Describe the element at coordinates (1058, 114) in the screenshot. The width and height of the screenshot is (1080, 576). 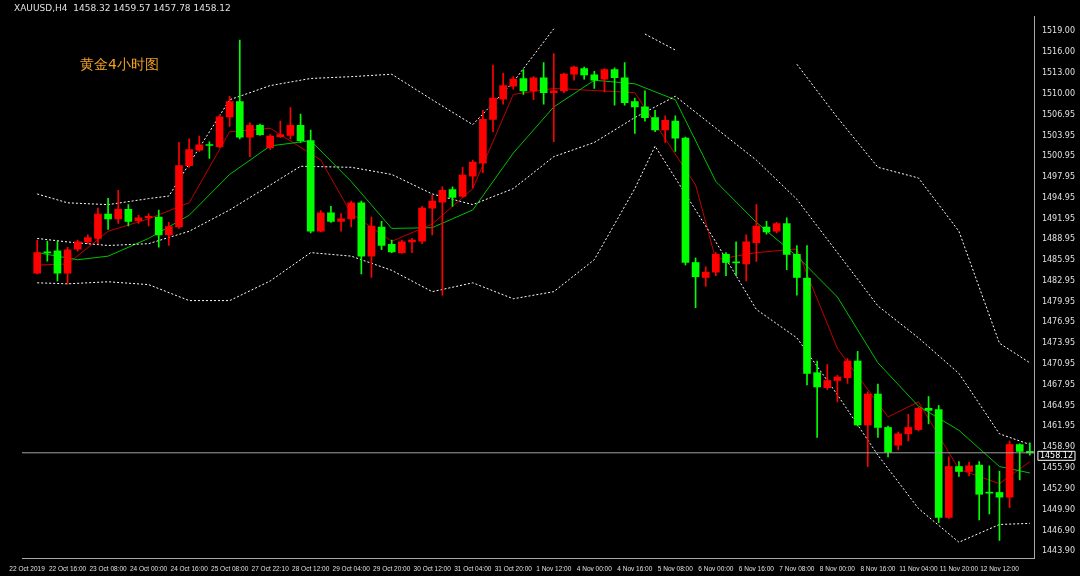
I see `y-tick-label: 1506.95` at that location.